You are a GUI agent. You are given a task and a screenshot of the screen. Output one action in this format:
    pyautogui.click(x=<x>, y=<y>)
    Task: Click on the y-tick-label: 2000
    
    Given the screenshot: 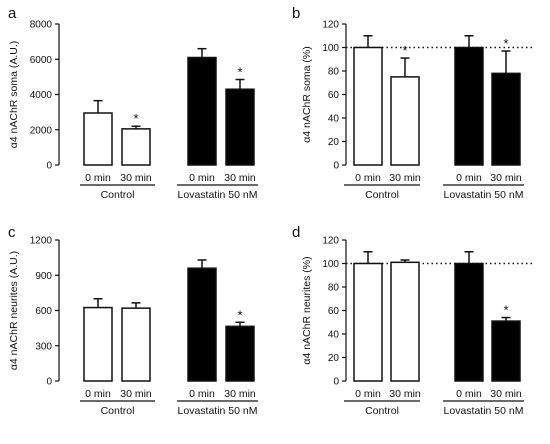 What is the action you would take?
    pyautogui.click(x=41, y=130)
    